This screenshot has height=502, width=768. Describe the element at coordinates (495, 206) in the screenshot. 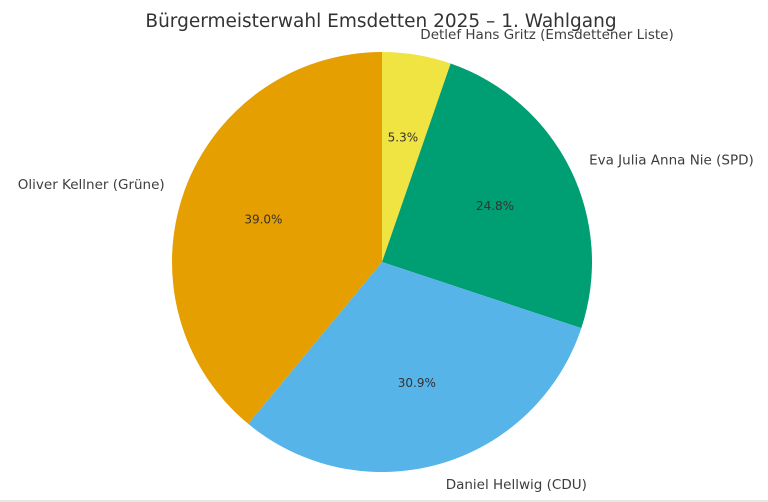

I see `percentage-label: 24.8%` at that location.